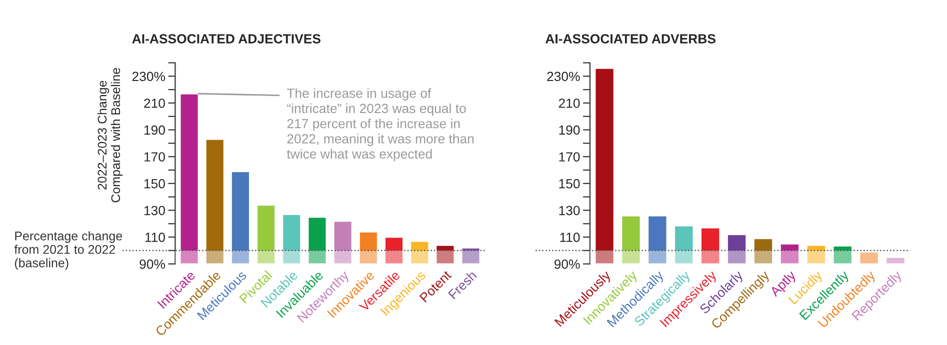  Describe the element at coordinates (226, 39) in the screenshot. I see `chart-title: AI-ASSOCIATED ADJECTIVES` at that location.